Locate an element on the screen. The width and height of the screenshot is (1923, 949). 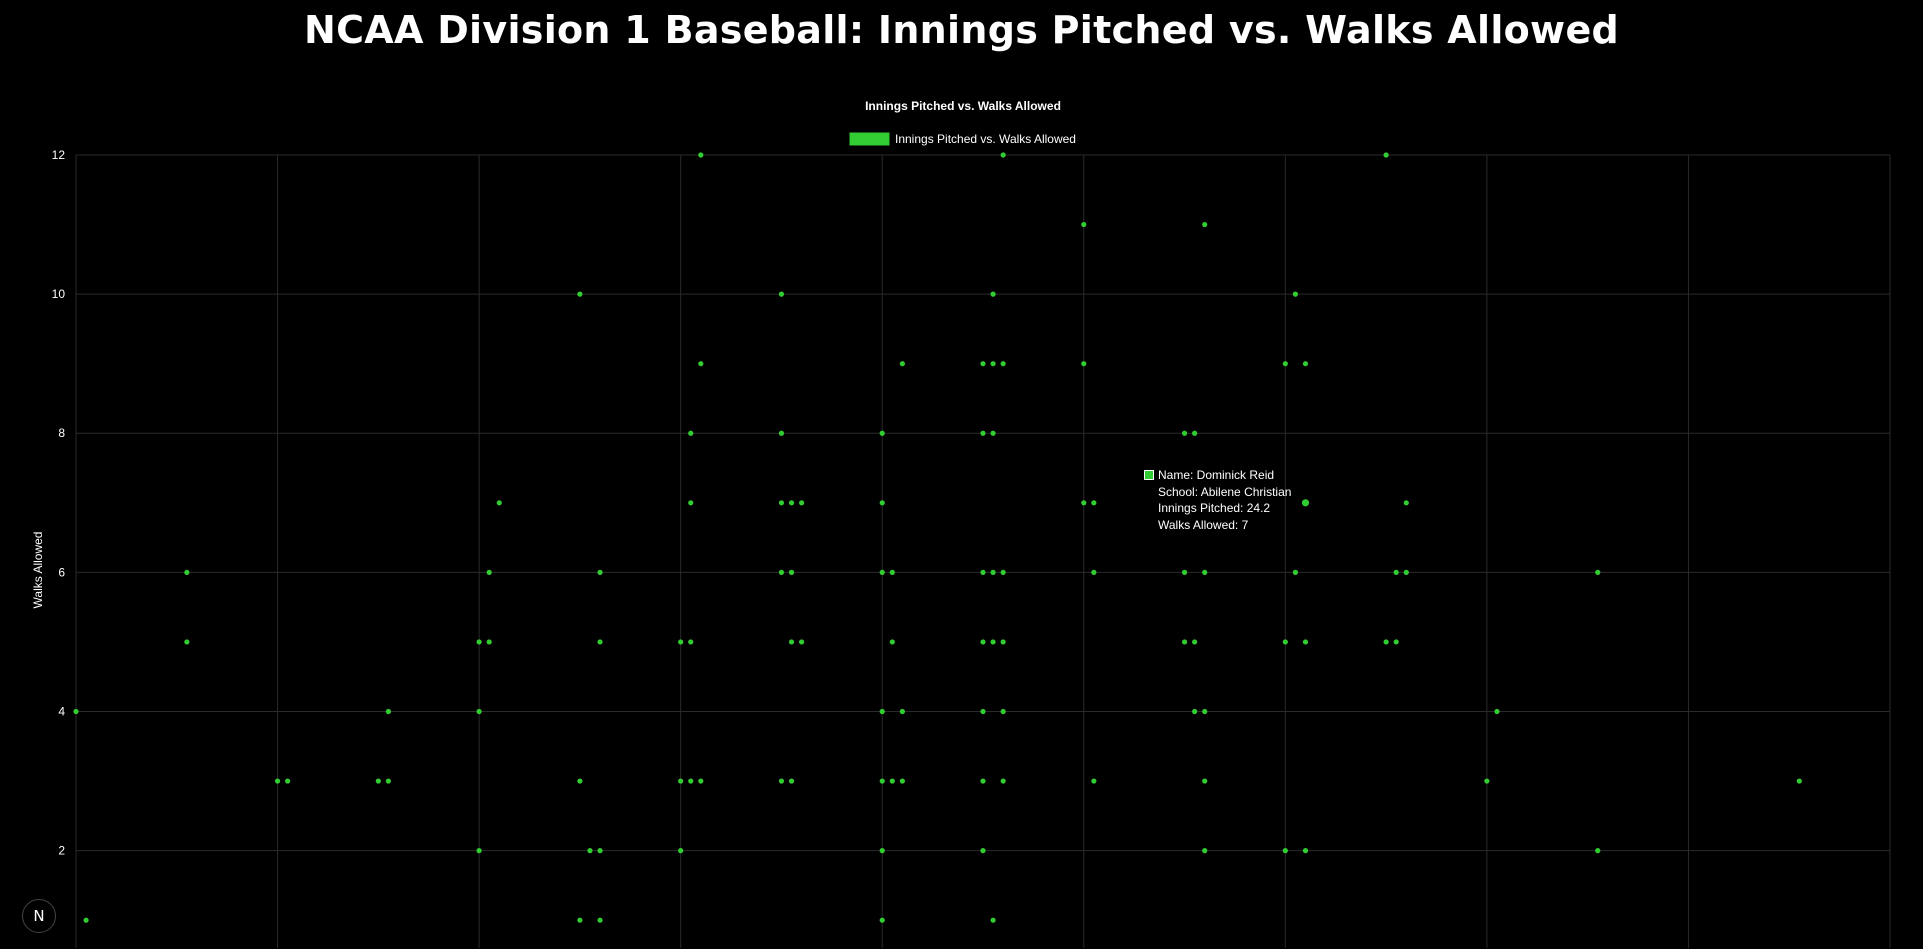
nextjs-logo-icon: N is located at coordinates (39, 916).